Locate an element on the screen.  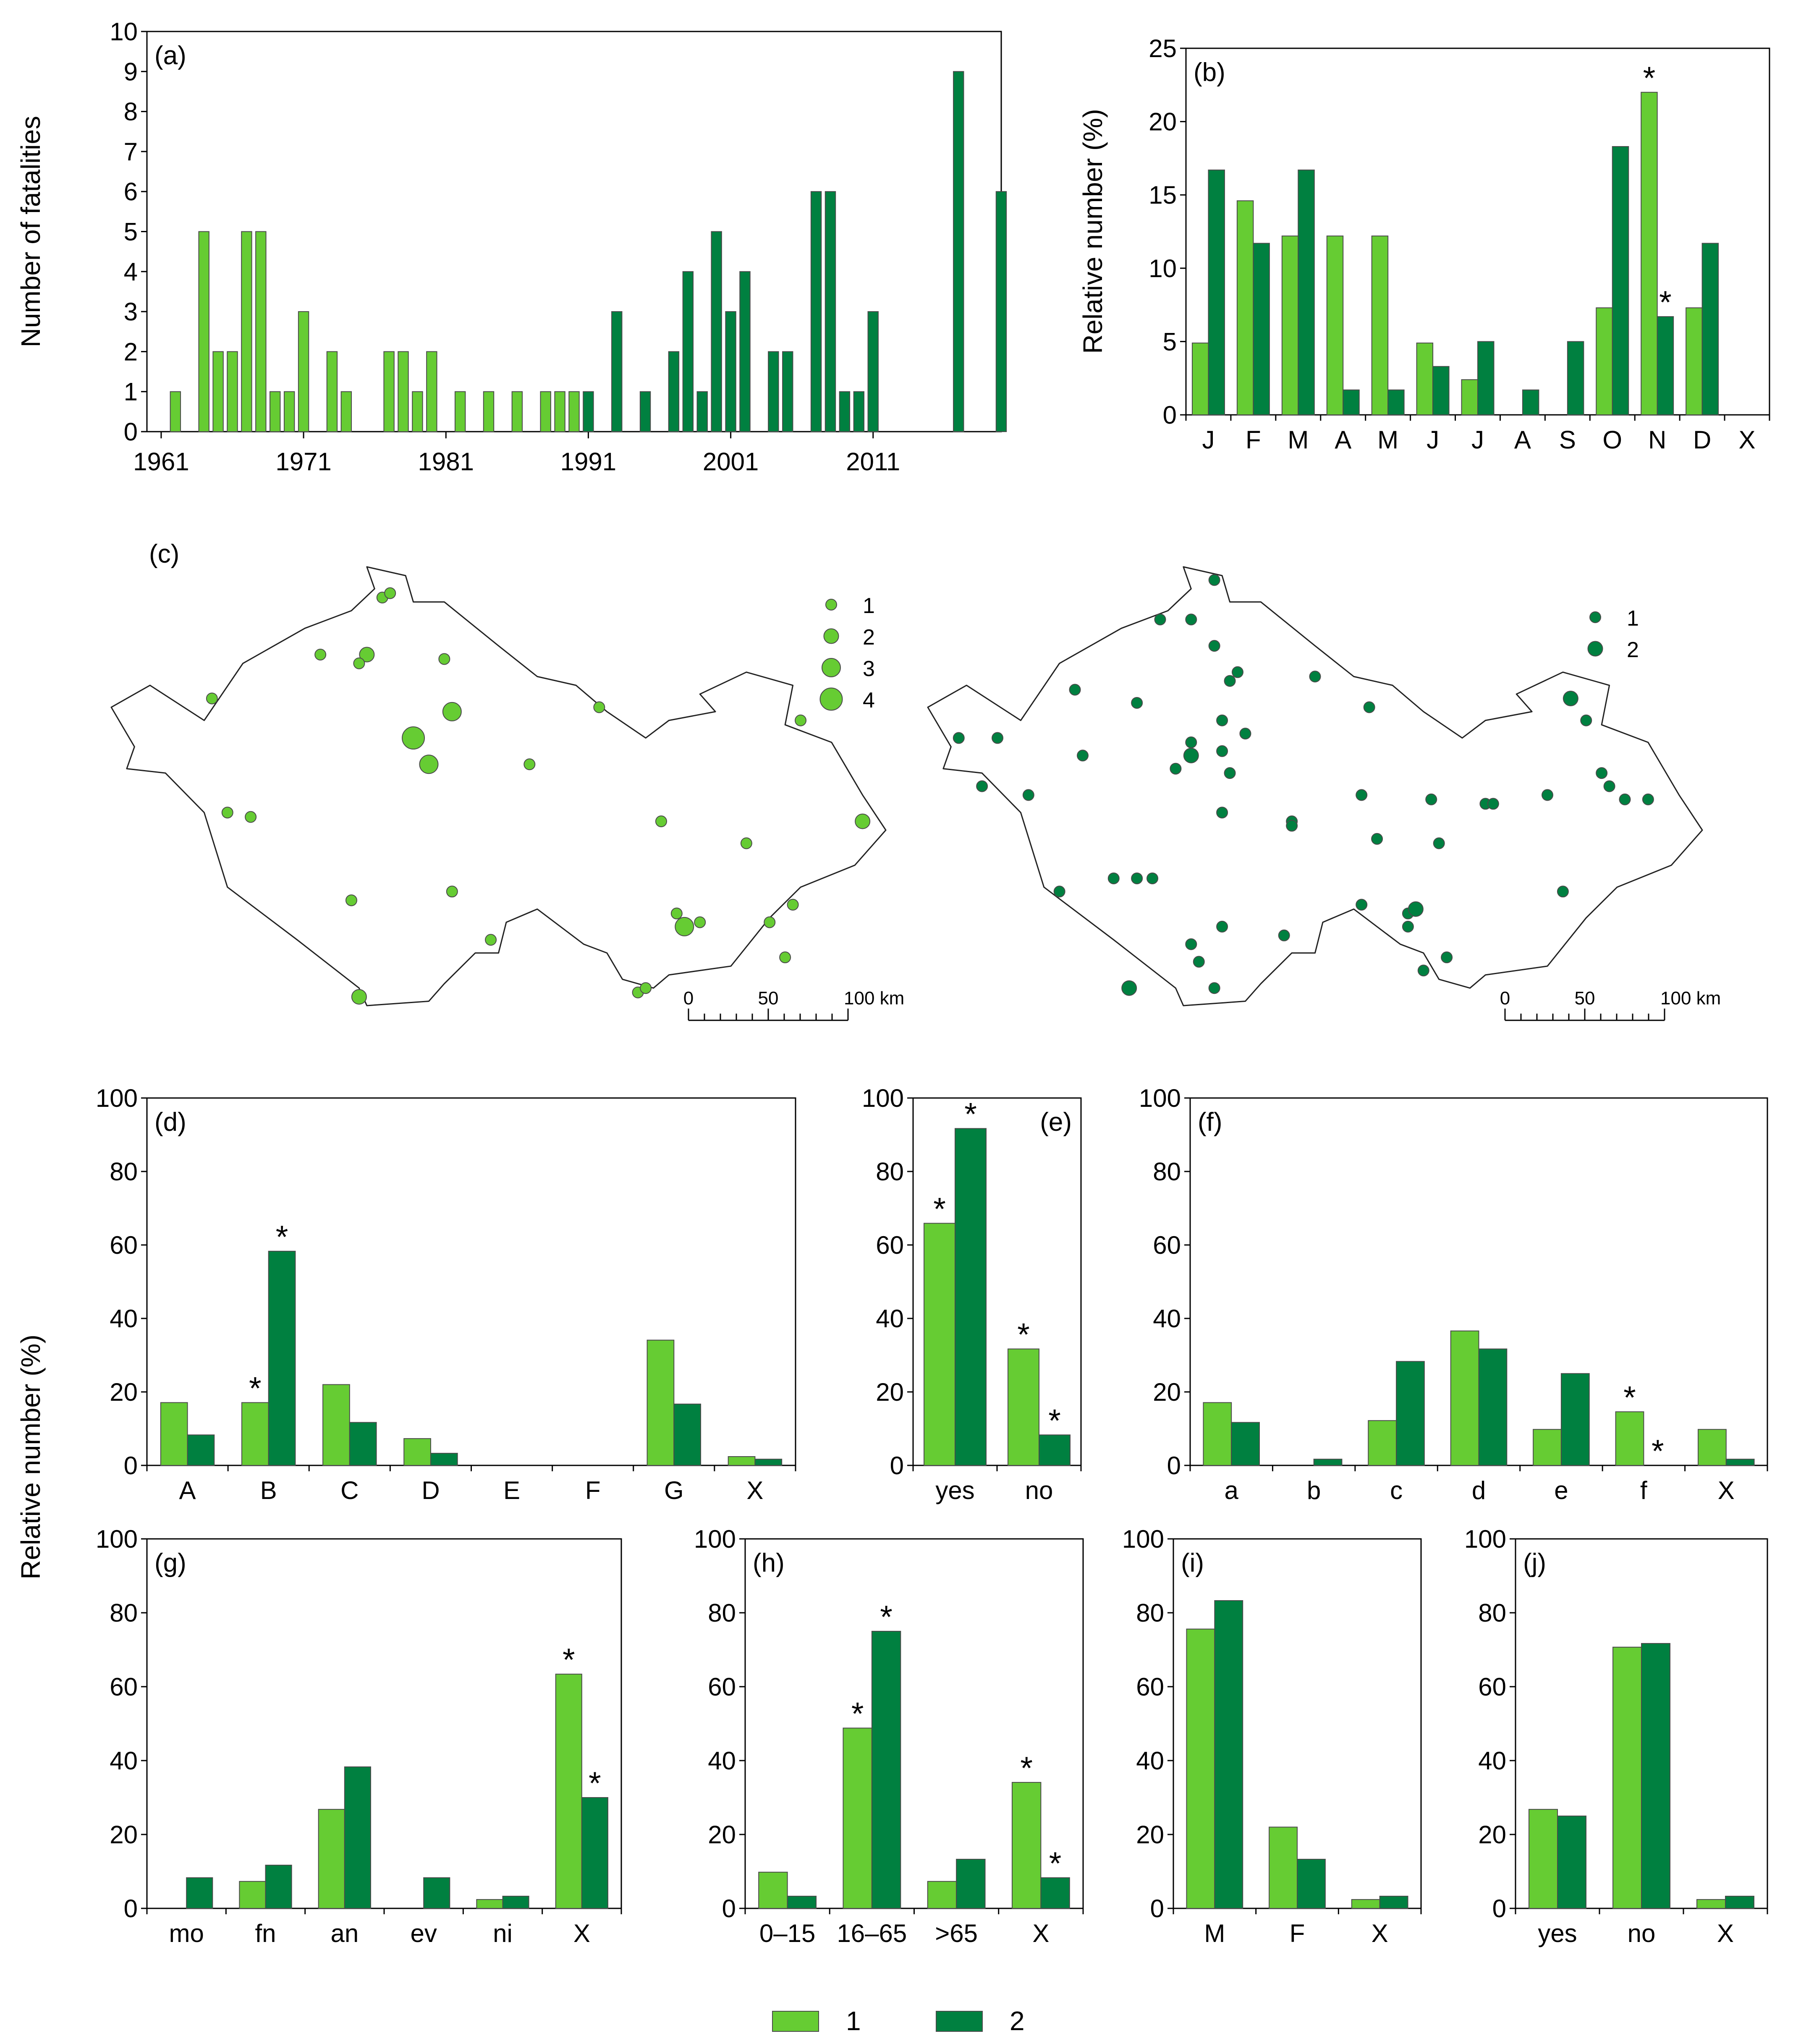
y-tick-label: 8 is located at coordinates (131, 112).